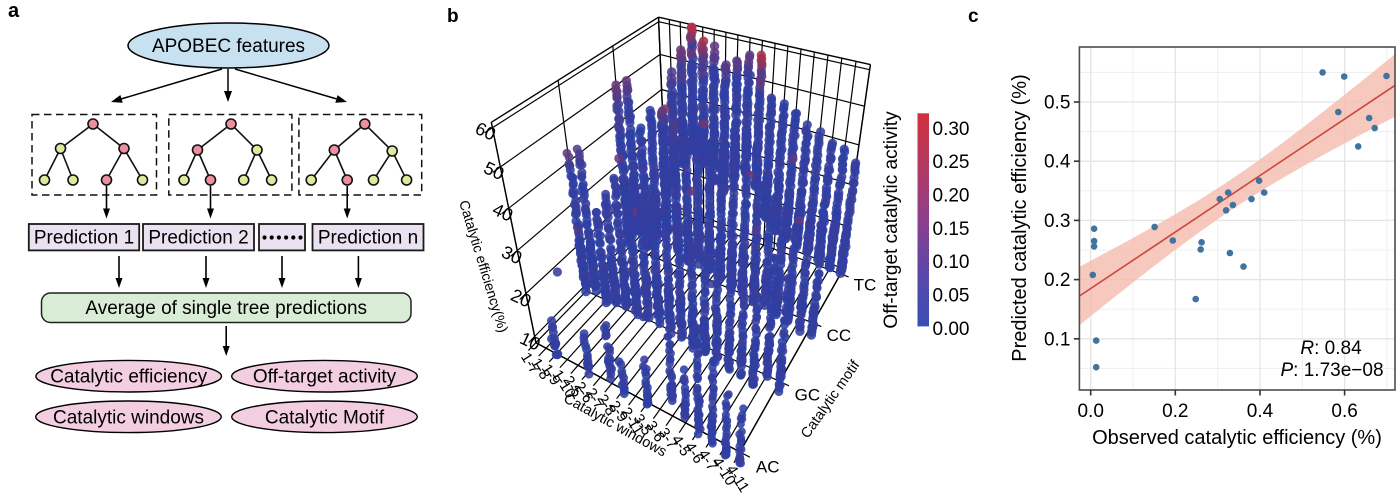 The height and width of the screenshot is (500, 1400). What do you see at coordinates (1057, 339) in the screenshot?
I see `svg-text: 0.1` at bounding box center [1057, 339].